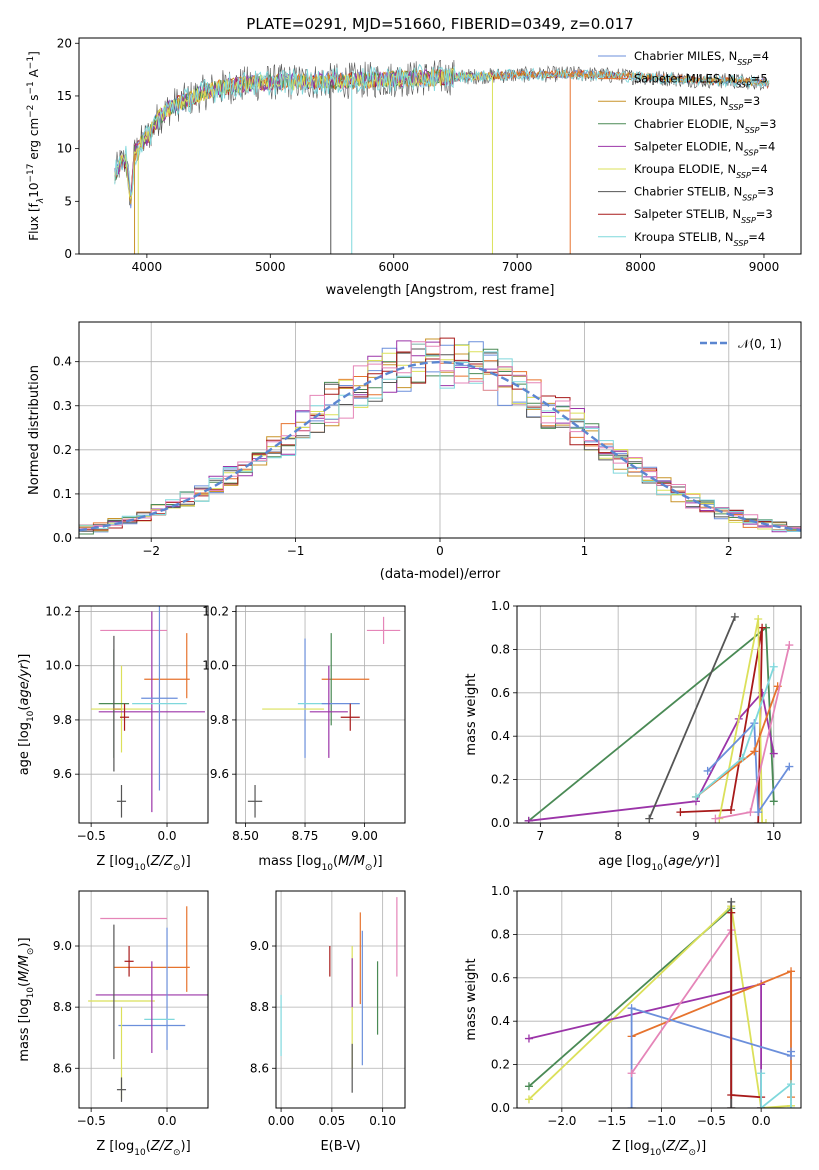 This screenshot has height=1170, width=819. I want to click on x-tick-label: 0, so click(440, 551).